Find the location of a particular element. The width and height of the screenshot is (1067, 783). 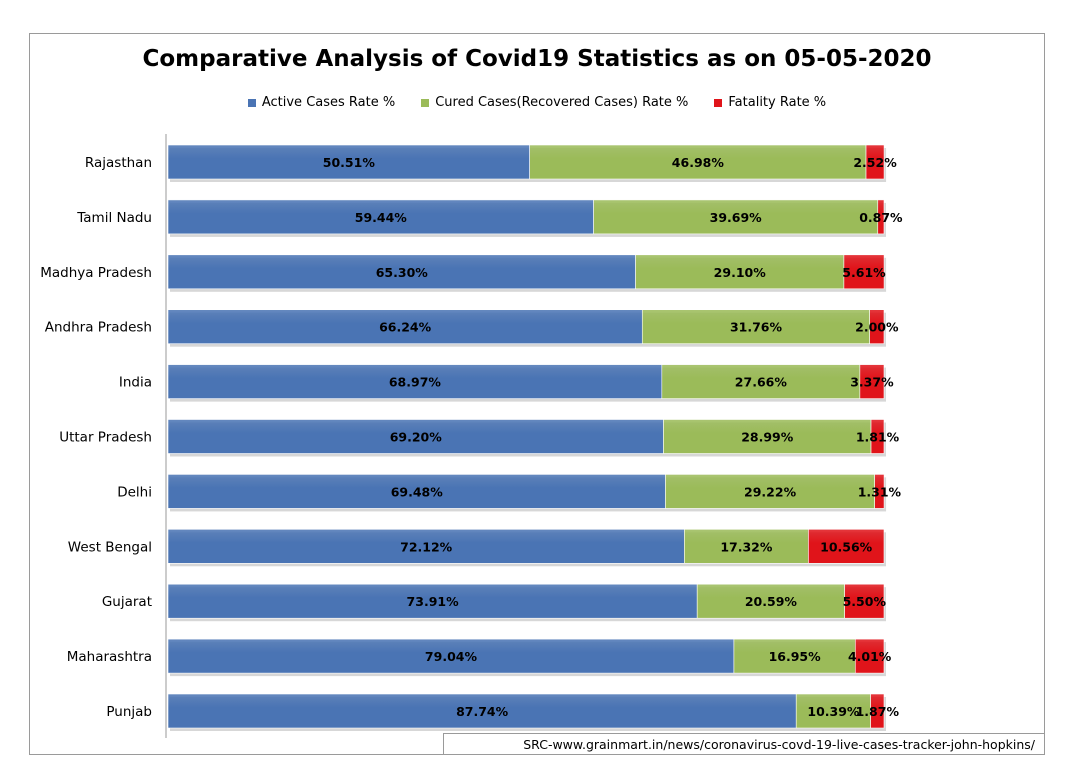

category-label: Uttar Pradesh is located at coordinates (105, 438).